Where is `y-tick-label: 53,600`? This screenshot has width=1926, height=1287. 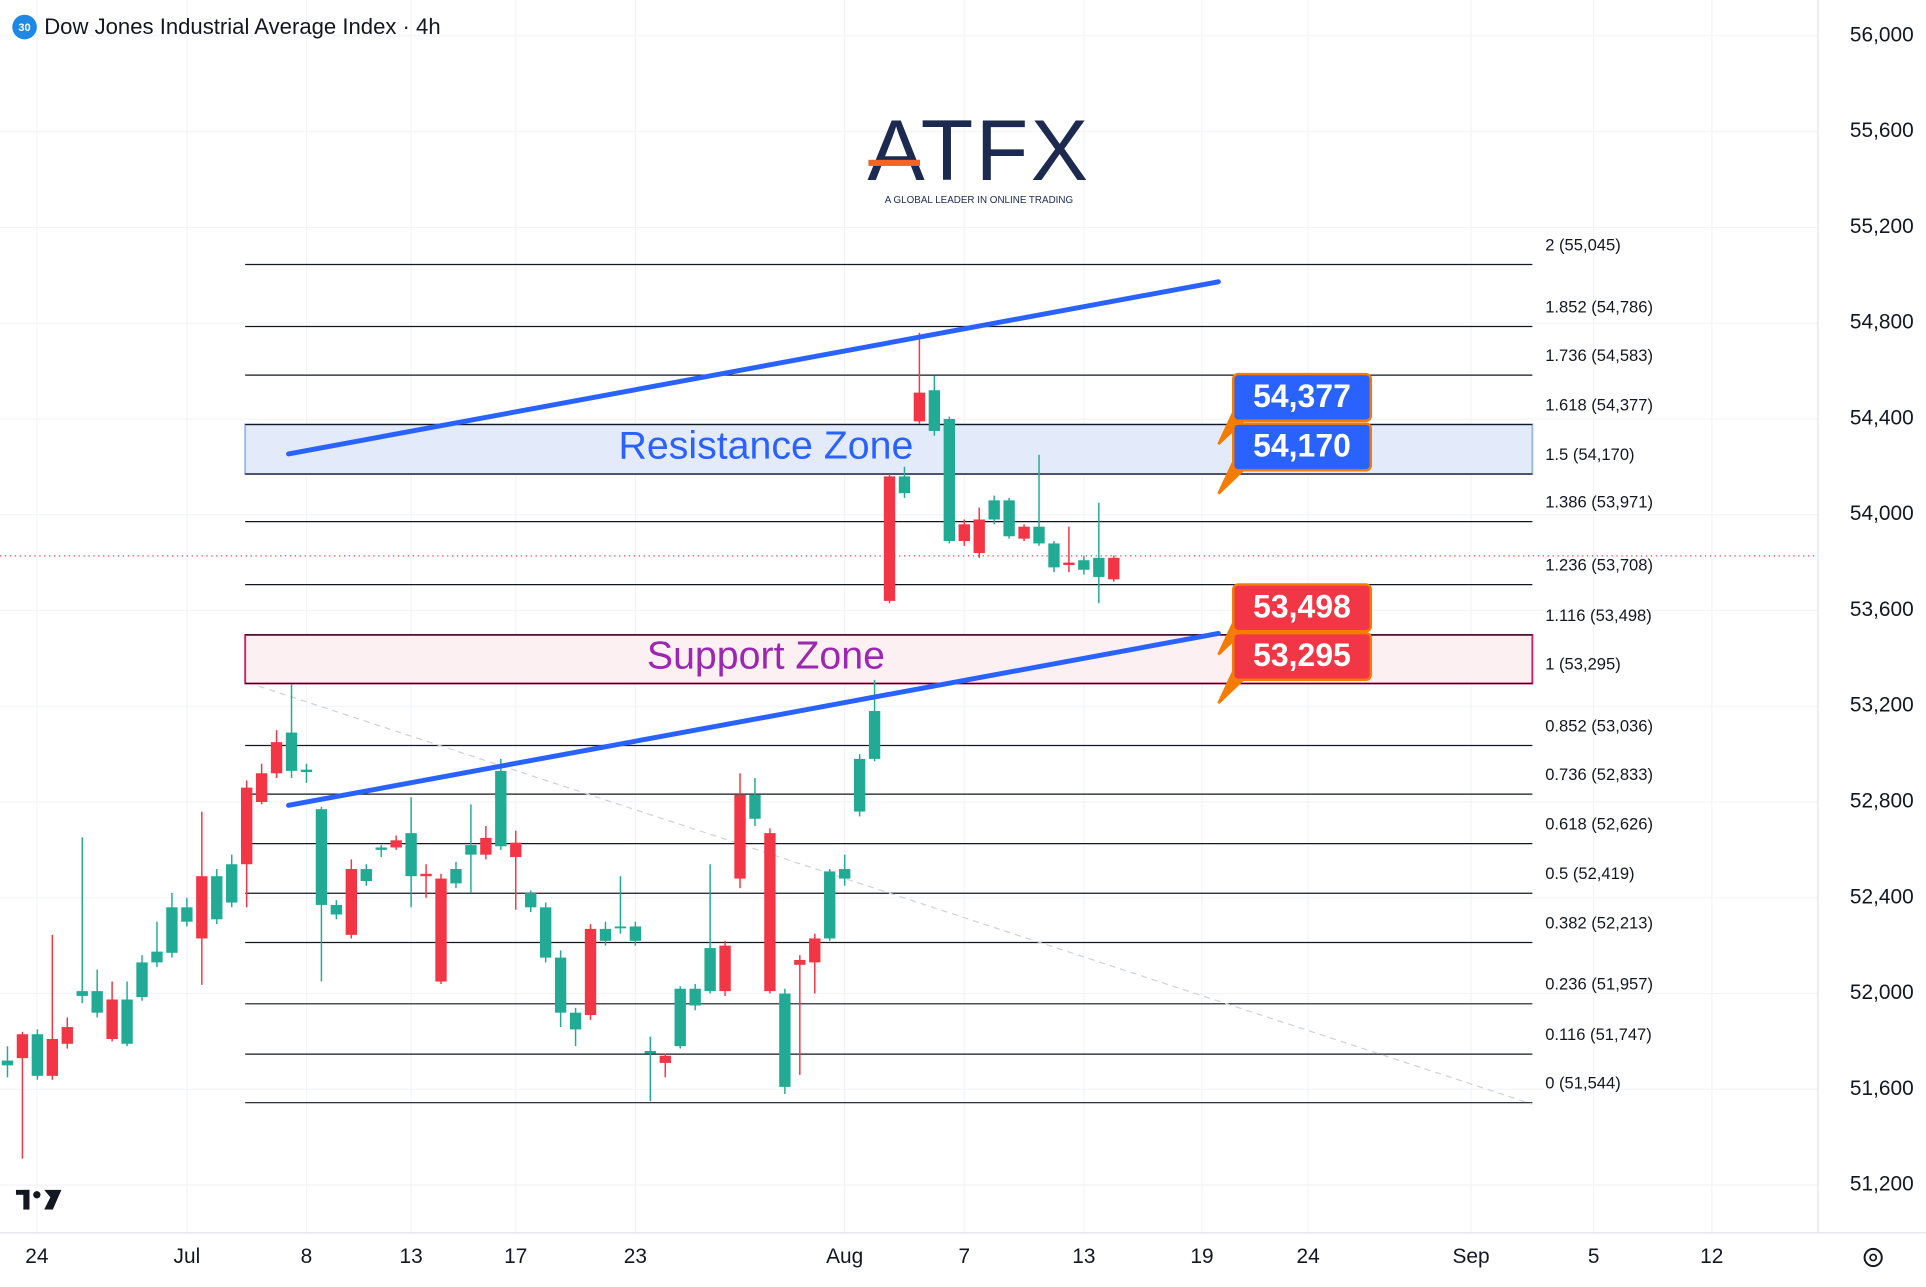 y-tick-label: 53,600 is located at coordinates (1882, 609).